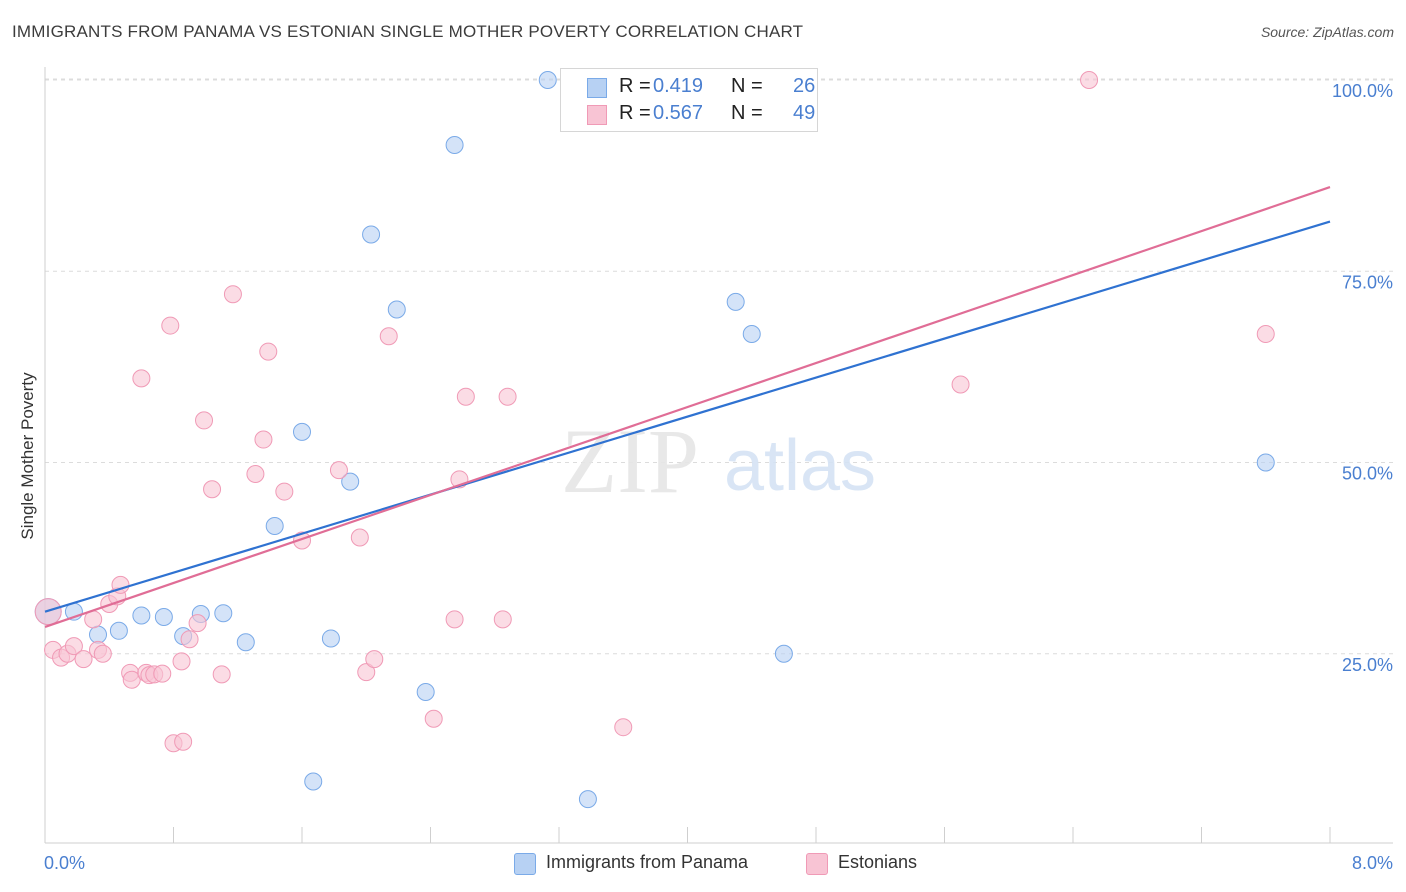  Describe the element at coordinates (689, 100) in the screenshot. I see `stats-legend: R = 0.419 N = 26 R = 0.567 N = 49` at that location.